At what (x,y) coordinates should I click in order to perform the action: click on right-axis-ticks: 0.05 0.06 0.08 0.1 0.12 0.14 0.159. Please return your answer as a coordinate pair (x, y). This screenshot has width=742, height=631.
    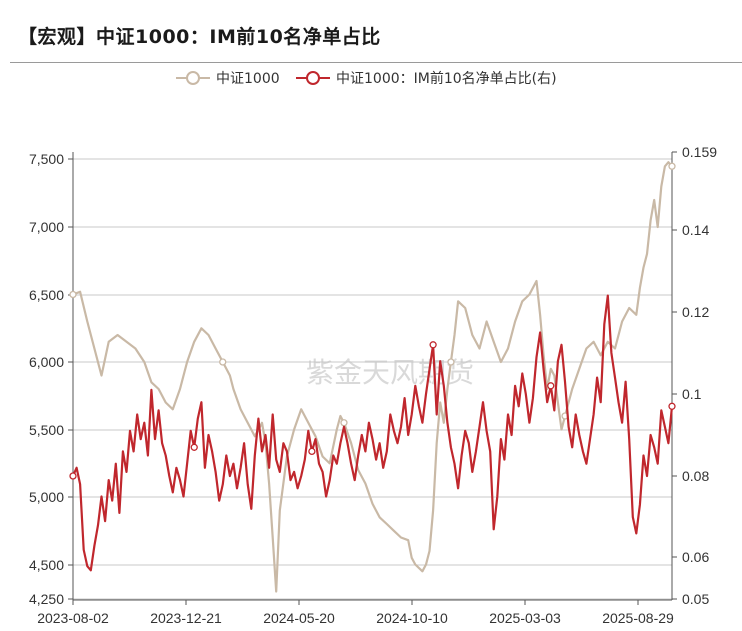
    Looking at the image, I should click on (694, 375).